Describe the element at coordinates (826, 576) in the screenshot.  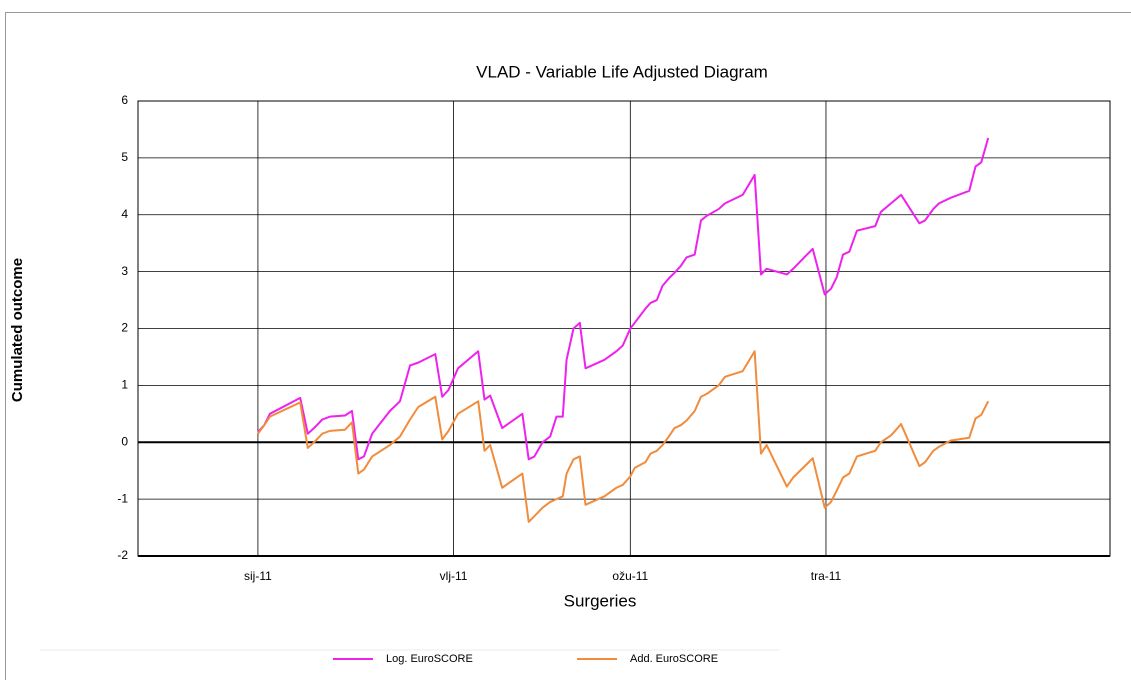
I see `x-tick-label: tra-11` at that location.